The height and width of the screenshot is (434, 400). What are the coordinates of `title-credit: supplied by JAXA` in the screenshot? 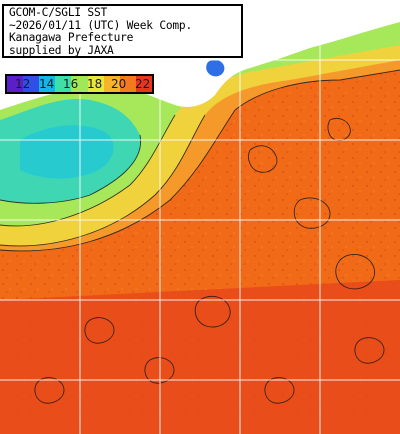 It's located at (61, 50).